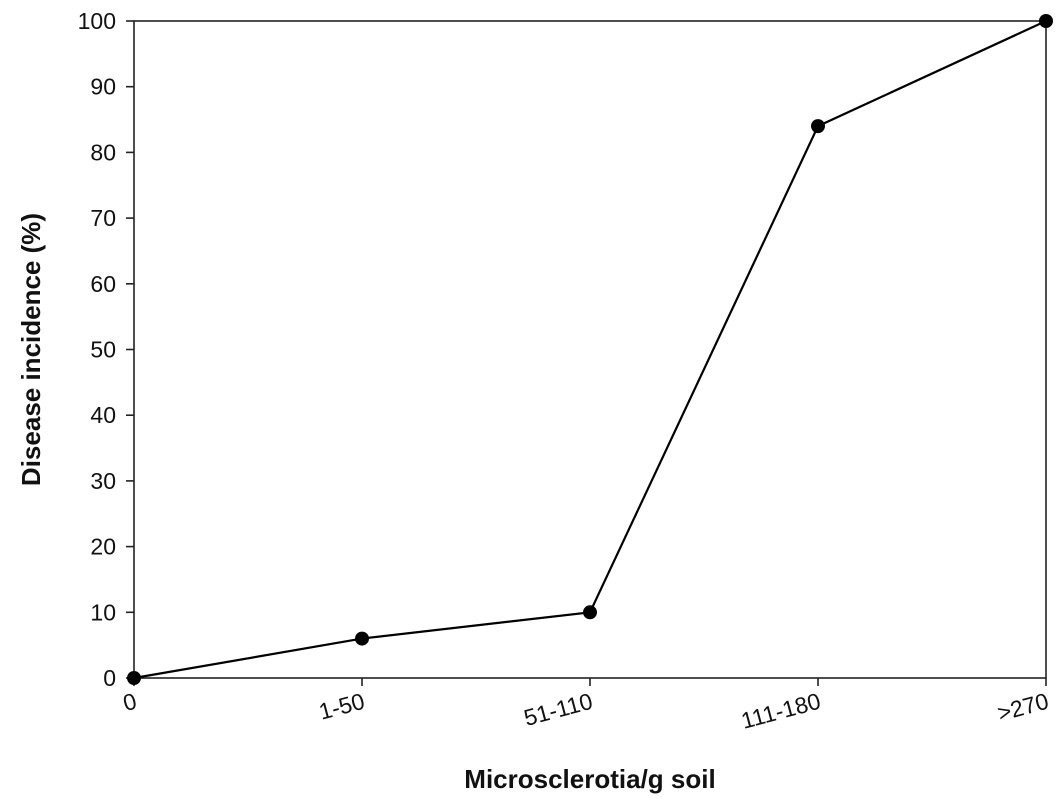 The image size is (1059, 799). Describe the element at coordinates (103, 612) in the screenshot. I see `y-tick-label: 10` at that location.